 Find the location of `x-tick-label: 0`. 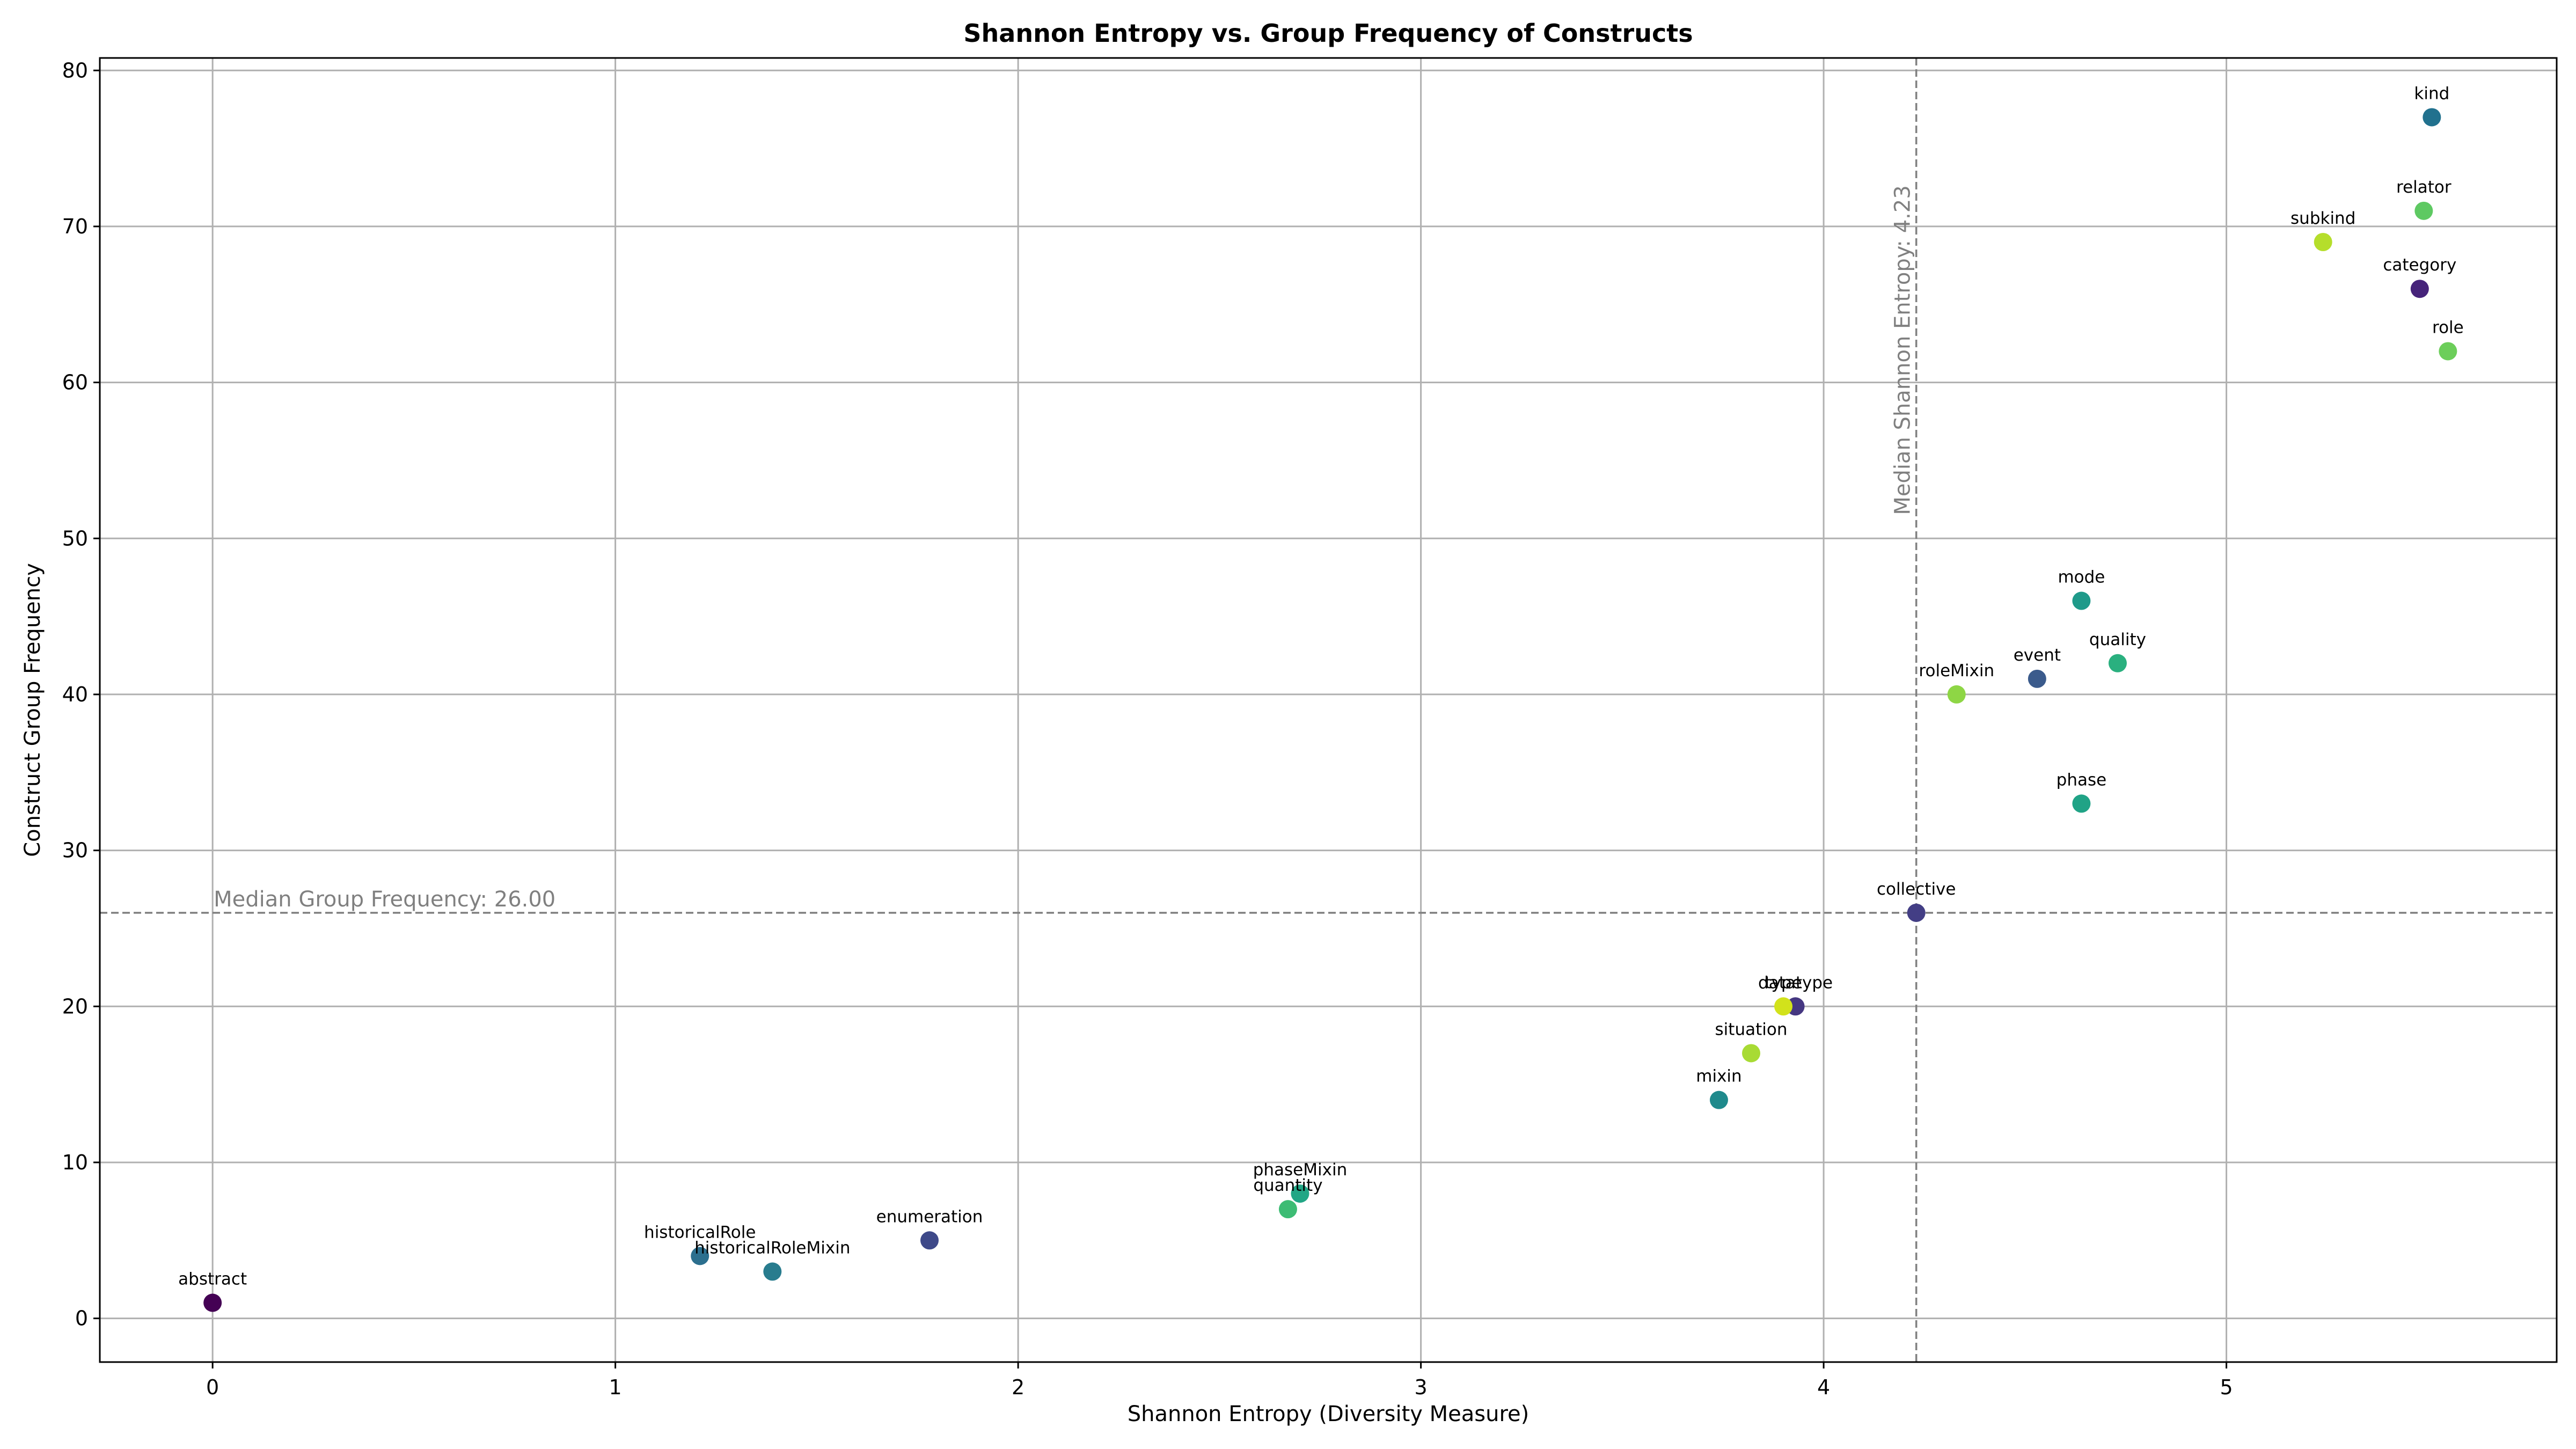

x-tick-label: 0 is located at coordinates (212, 1387).